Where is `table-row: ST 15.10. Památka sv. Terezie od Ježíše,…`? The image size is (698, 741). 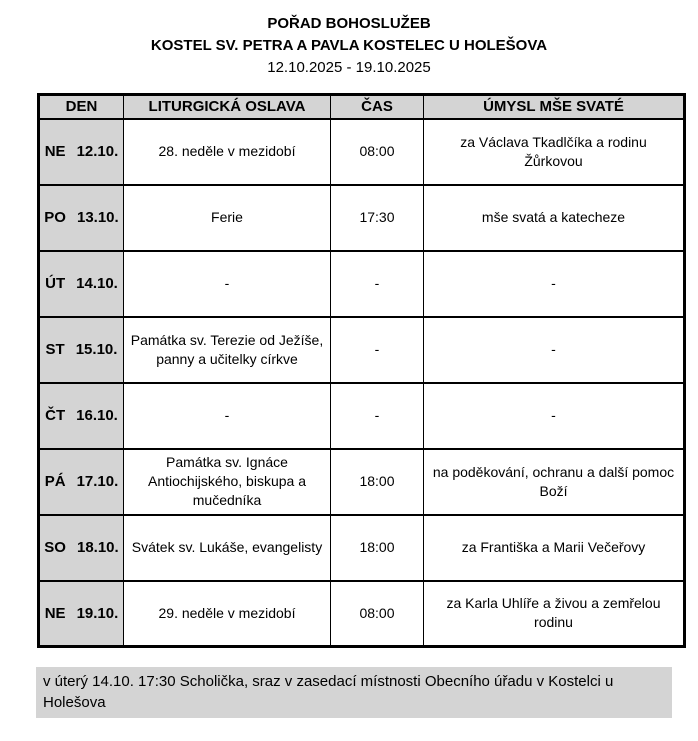
table-row: ST 15.10. Památka sv. Terezie od Ježíše,… is located at coordinates (361, 349).